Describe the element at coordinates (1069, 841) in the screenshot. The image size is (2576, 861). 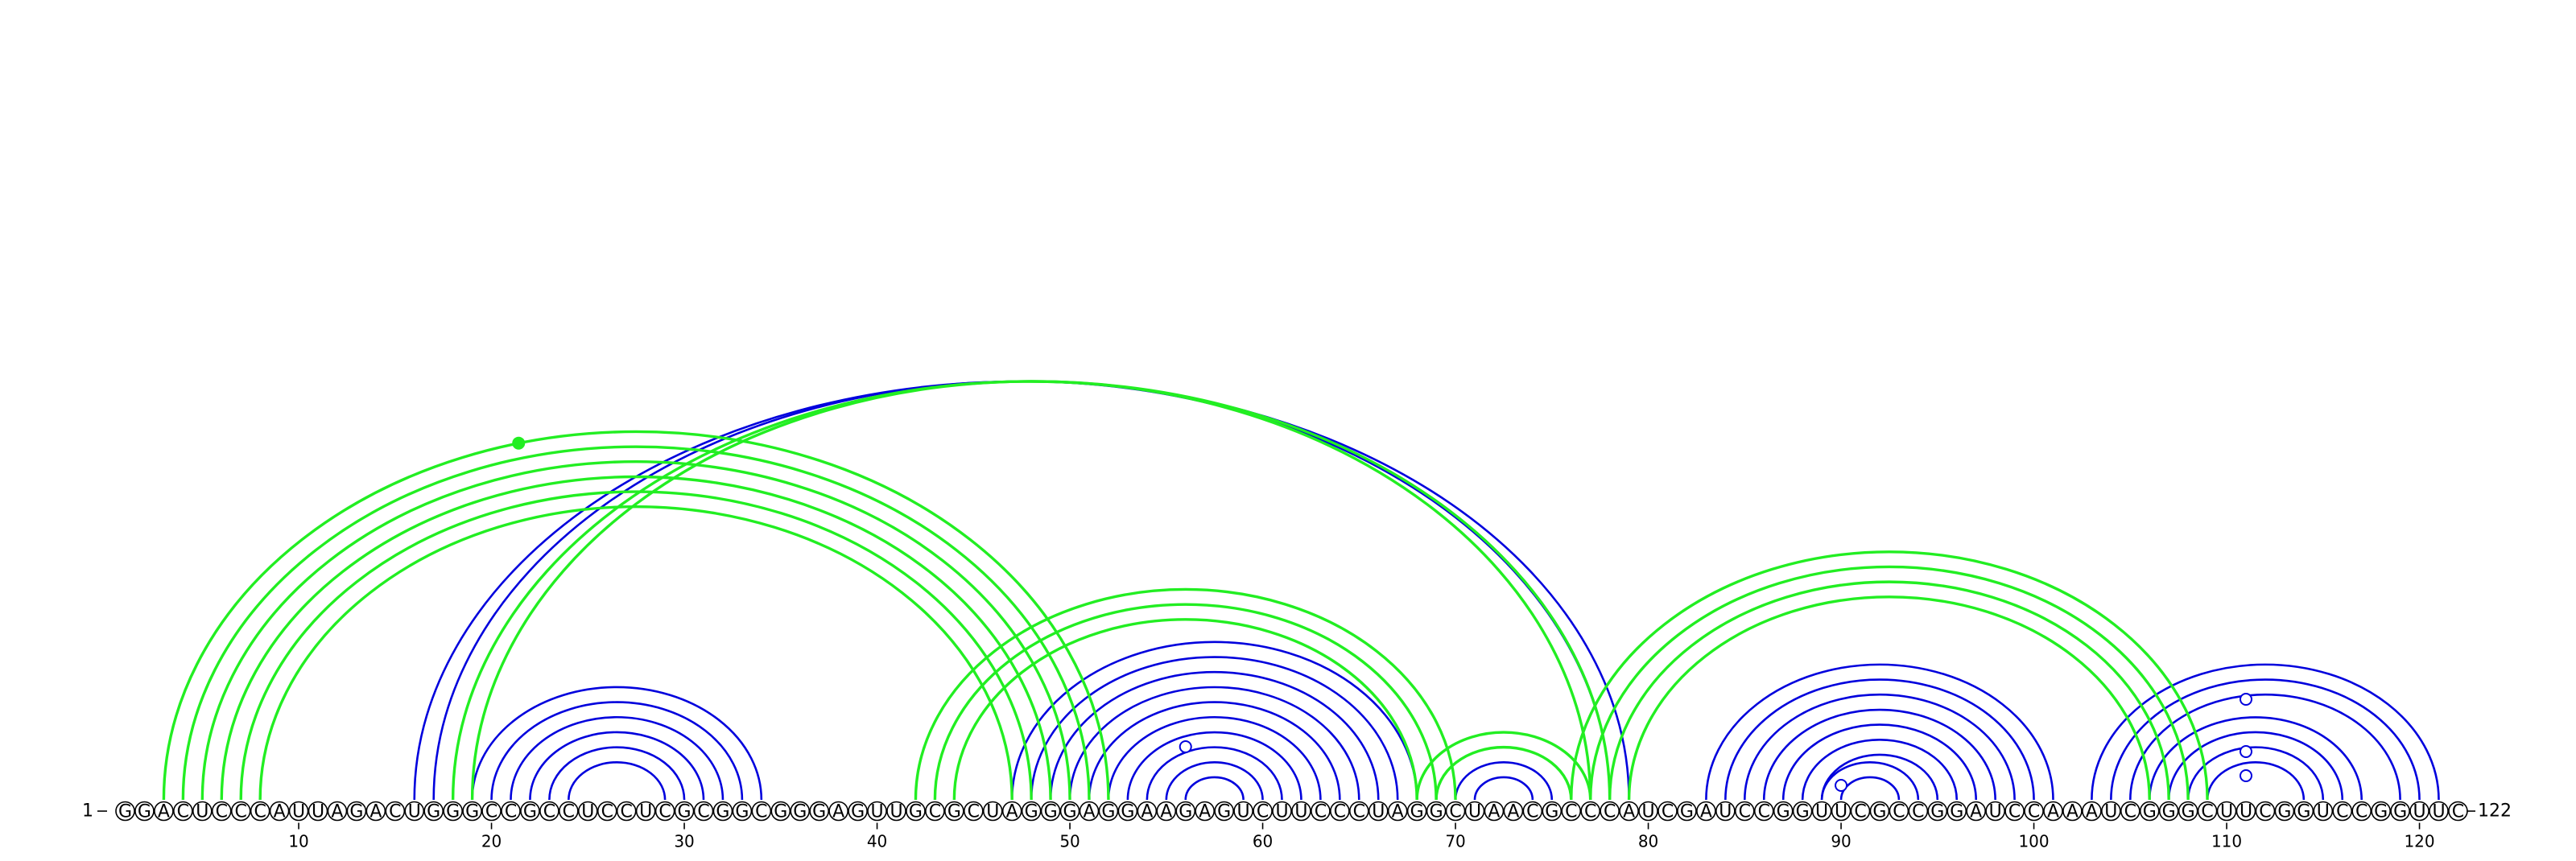
I see `tick-label: 50` at that location.